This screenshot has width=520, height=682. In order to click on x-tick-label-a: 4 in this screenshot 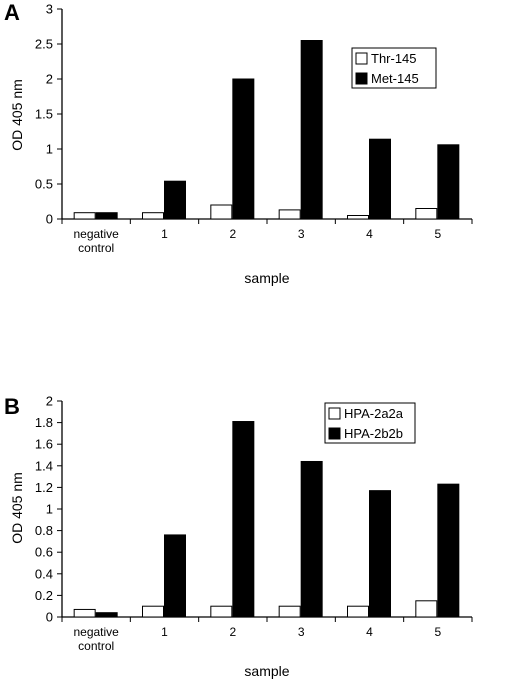, I will do `click(369, 234)`.